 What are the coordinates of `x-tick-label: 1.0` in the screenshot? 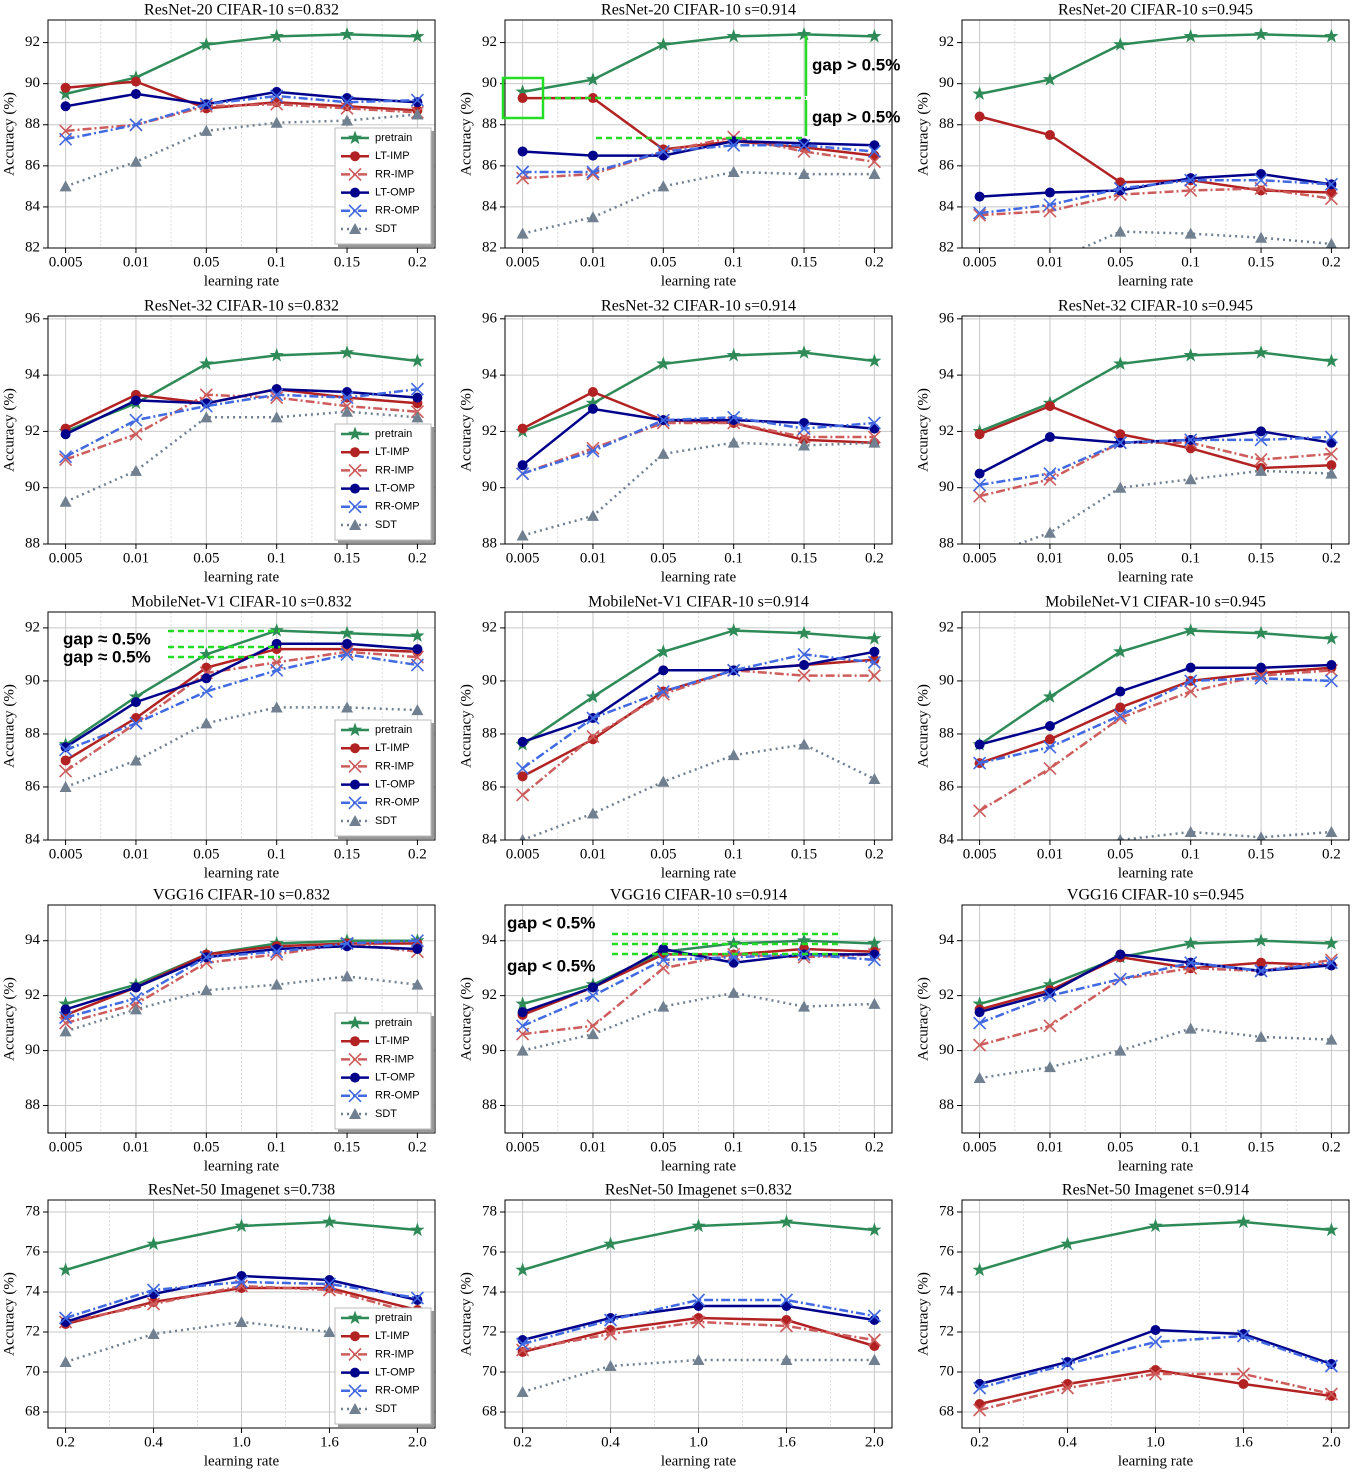 It's located at (241, 1442).